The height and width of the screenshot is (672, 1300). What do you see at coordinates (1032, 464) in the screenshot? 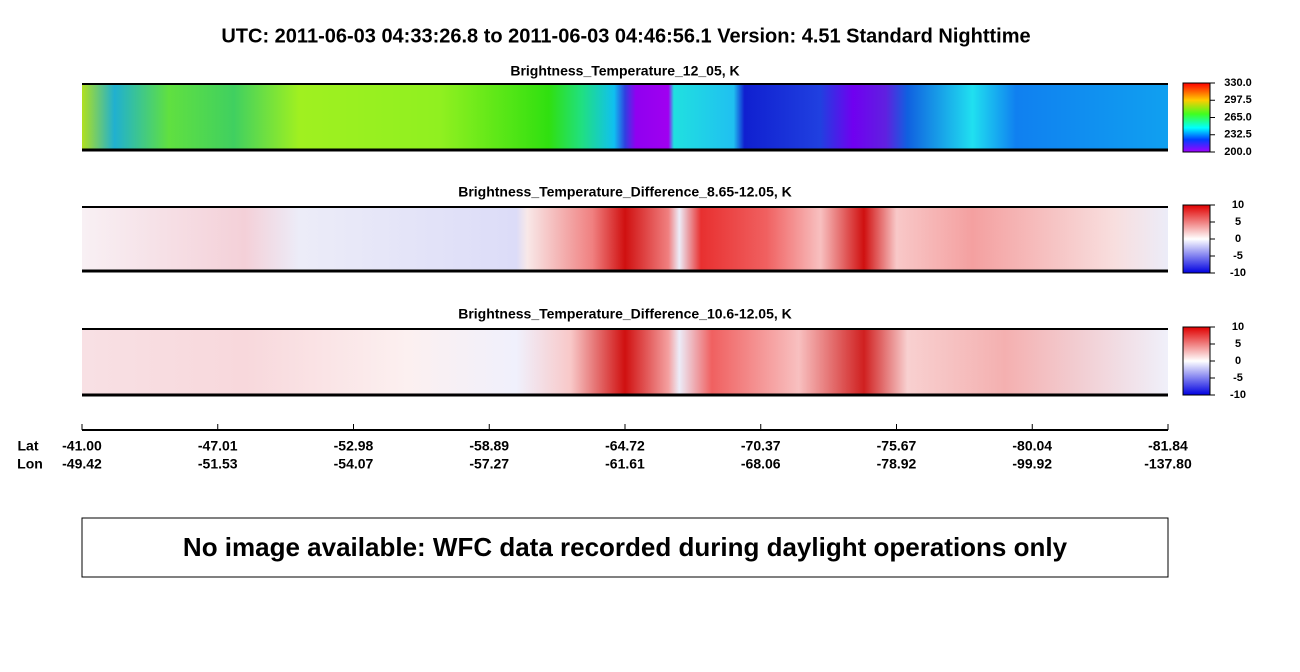
I see `lon-tick-label: -99.92` at bounding box center [1032, 464].